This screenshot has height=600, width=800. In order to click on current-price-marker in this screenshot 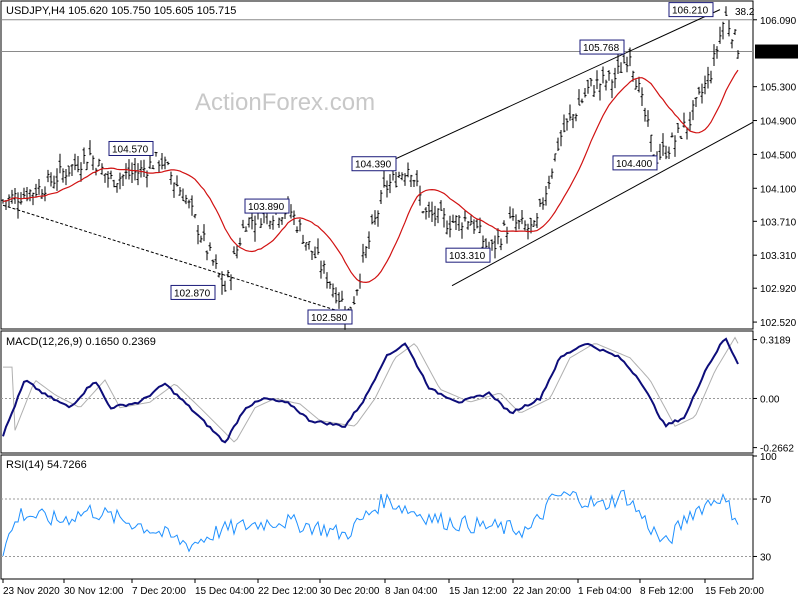, I will do `click(776, 51)`.